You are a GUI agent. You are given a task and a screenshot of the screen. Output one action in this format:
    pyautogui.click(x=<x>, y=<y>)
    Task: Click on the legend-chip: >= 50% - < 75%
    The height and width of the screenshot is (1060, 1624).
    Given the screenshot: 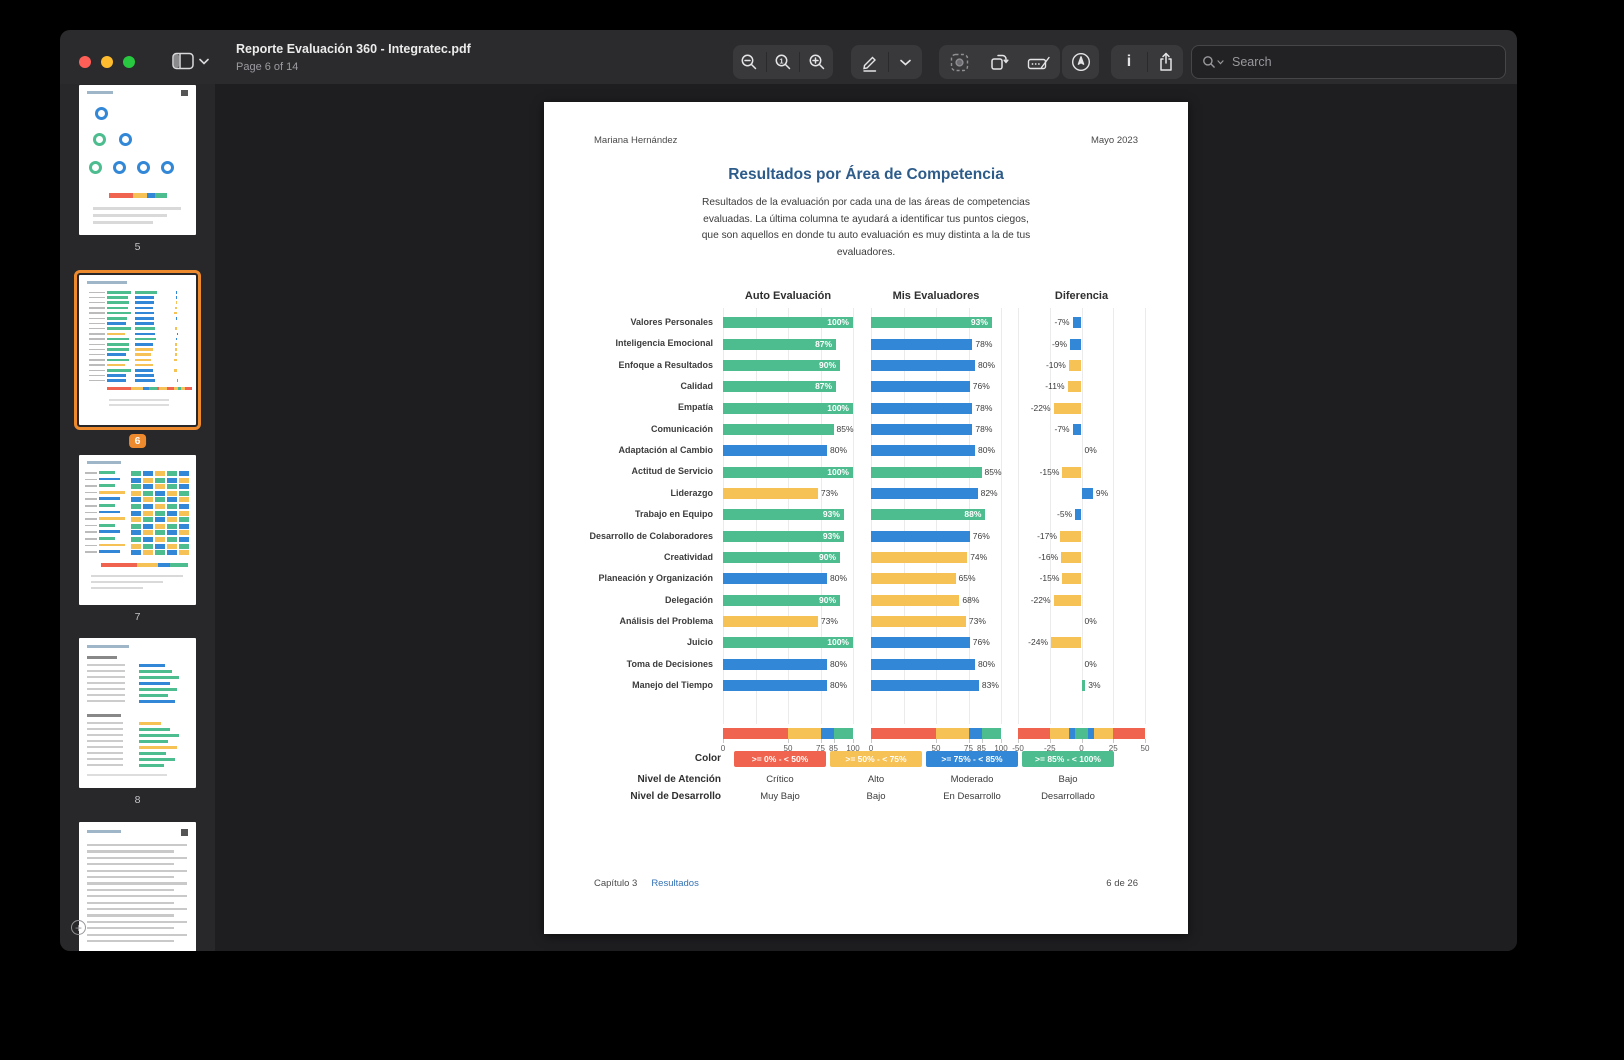 What is the action you would take?
    pyautogui.click(x=876, y=759)
    